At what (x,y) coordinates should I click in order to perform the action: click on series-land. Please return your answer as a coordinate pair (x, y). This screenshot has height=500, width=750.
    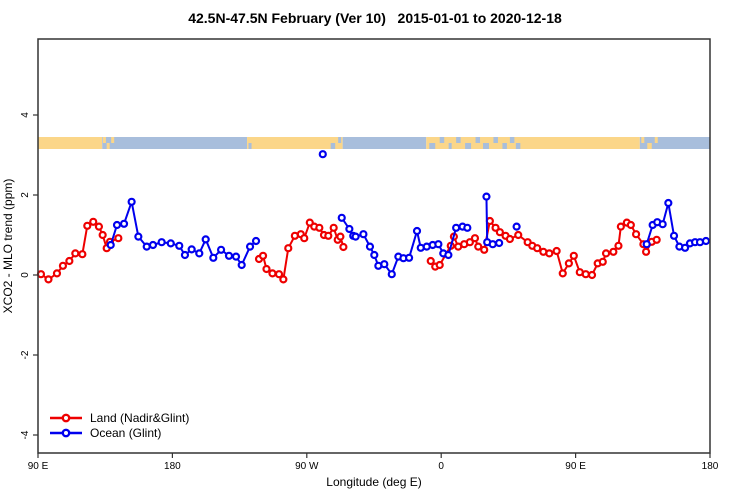
    Looking at the image, I should click on (348, 250).